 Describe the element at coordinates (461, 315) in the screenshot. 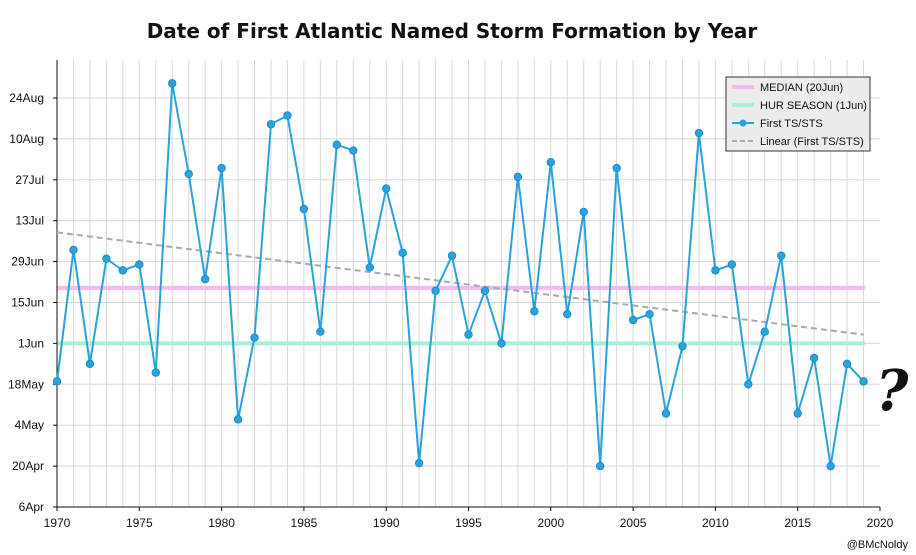

I see `reference-lines` at that location.